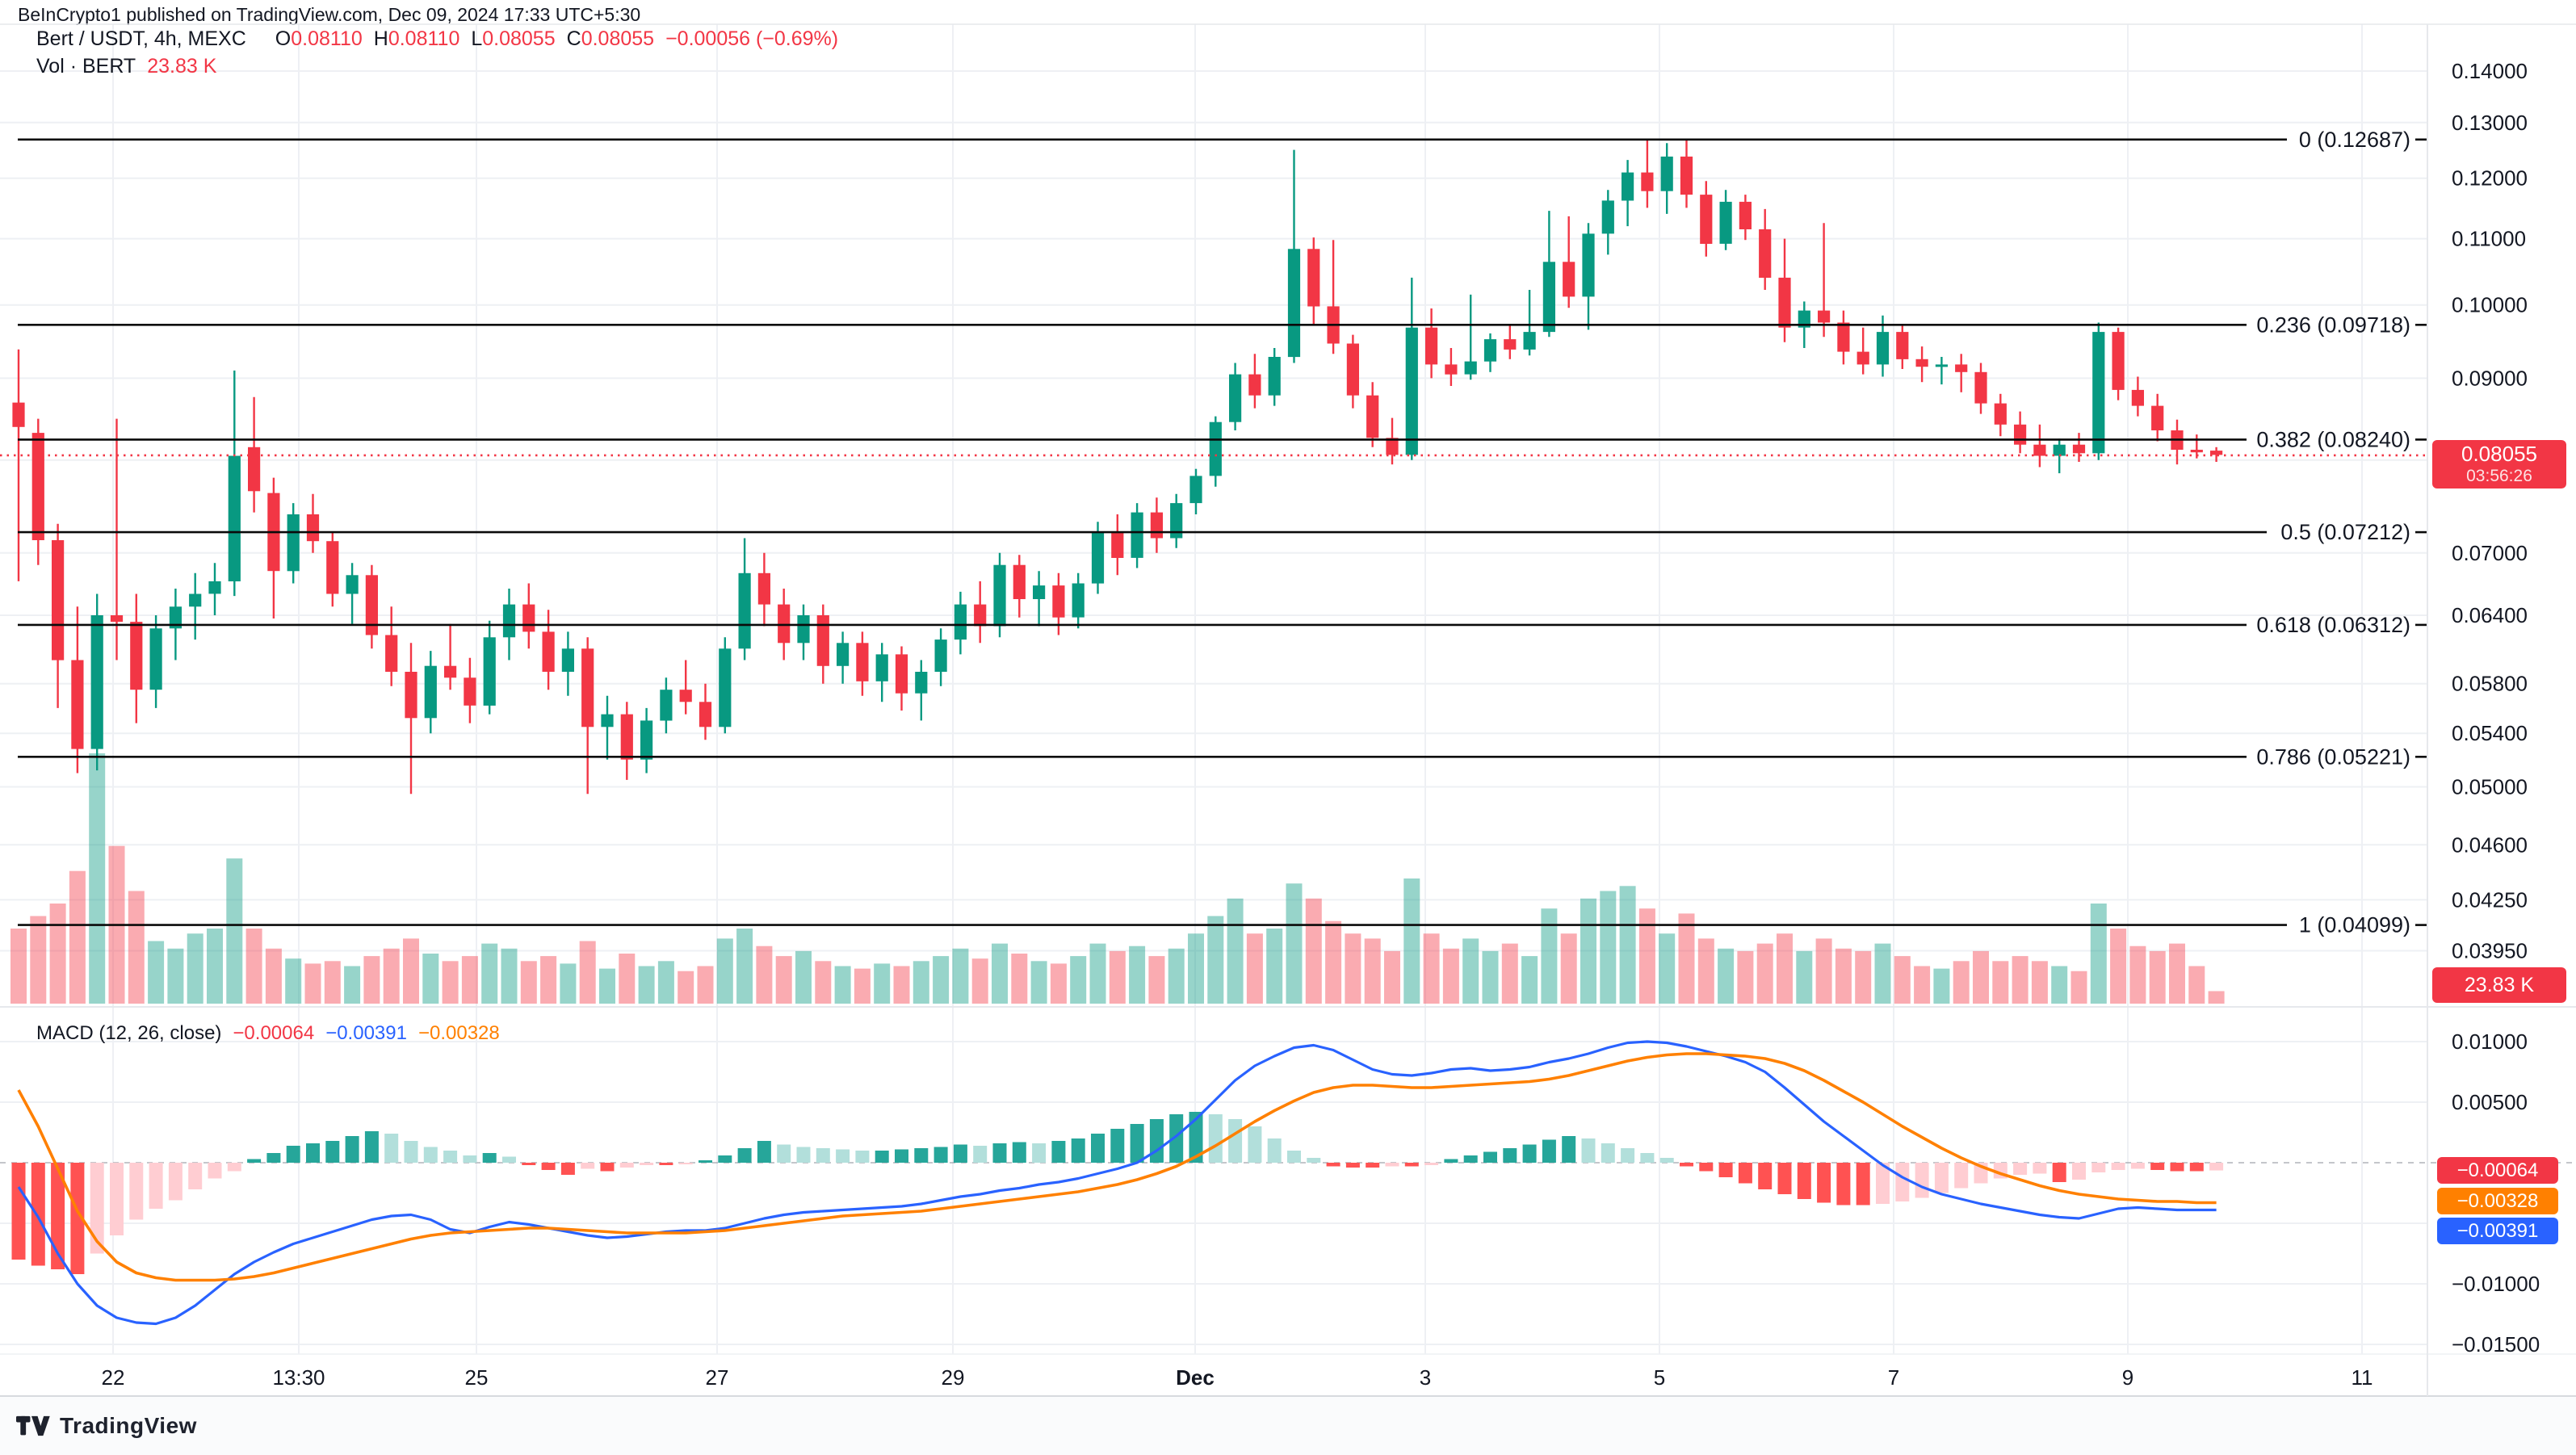 Image resolution: width=2576 pixels, height=1455 pixels. Describe the element at coordinates (380, 39) in the screenshot. I see `high-label: H` at that location.